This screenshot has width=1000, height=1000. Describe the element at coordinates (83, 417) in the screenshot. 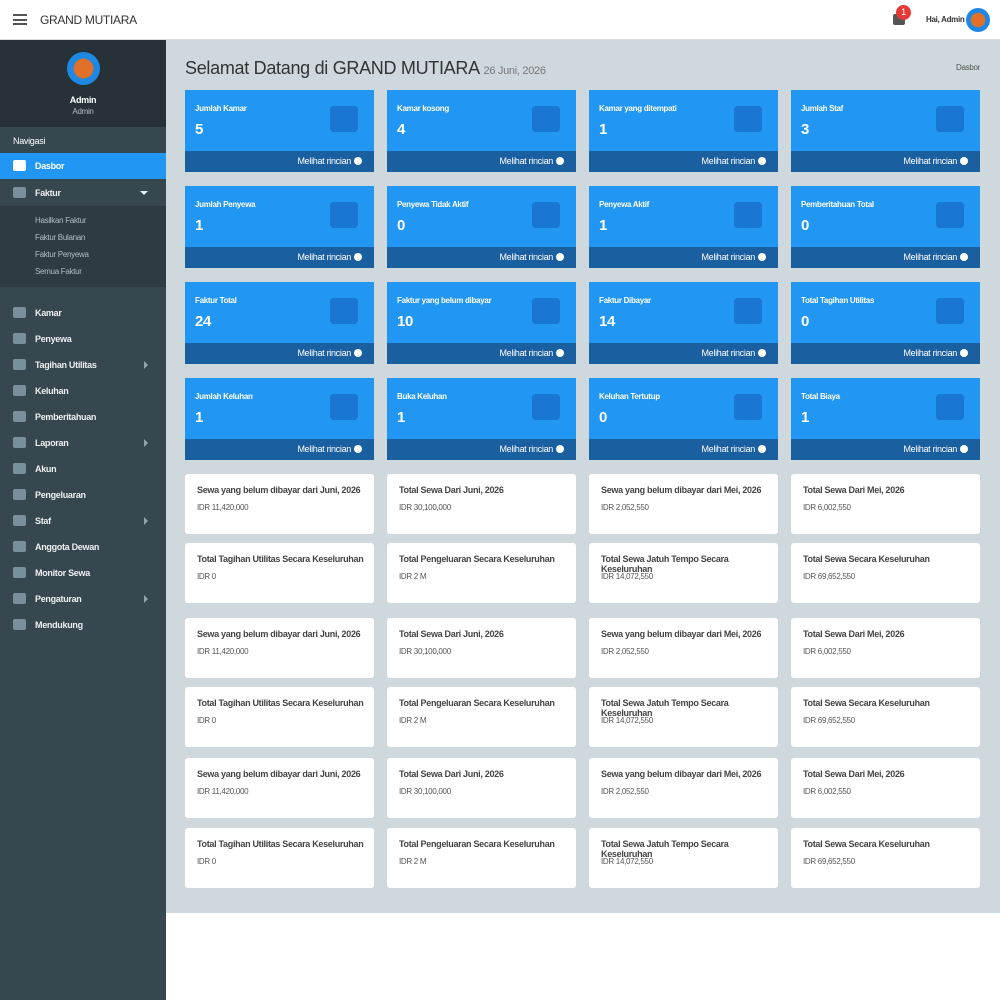

I see `nav-item: Pemberitahuan` at that location.